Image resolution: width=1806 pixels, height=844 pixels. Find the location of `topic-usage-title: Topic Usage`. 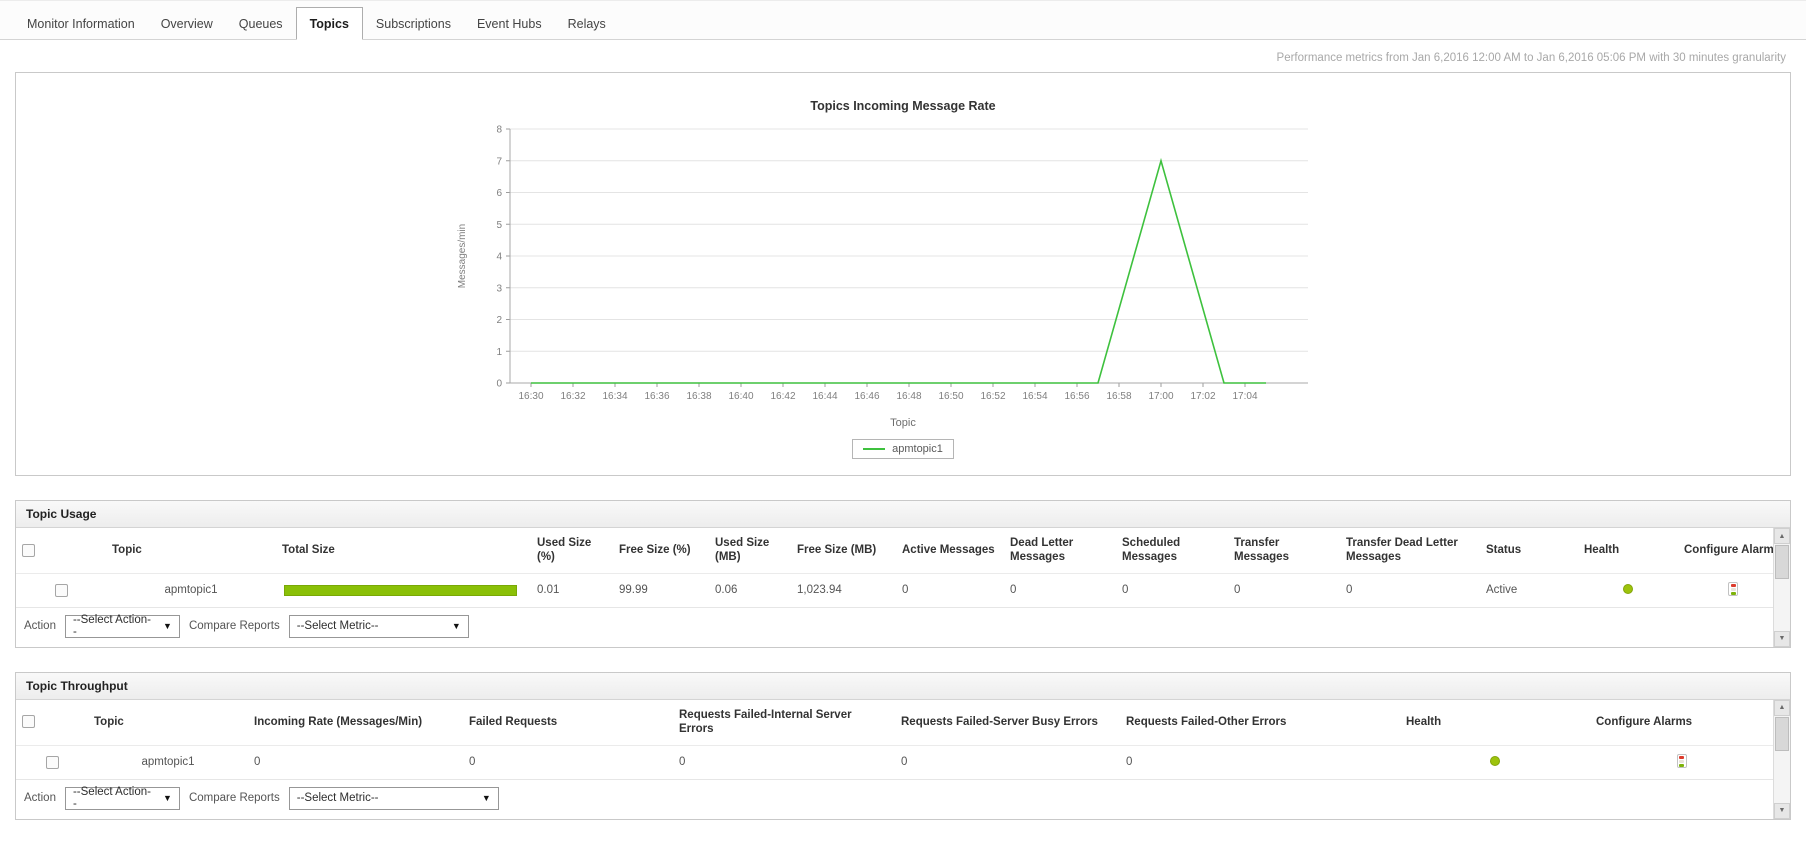

topic-usage-title: Topic Usage is located at coordinates (903, 514).